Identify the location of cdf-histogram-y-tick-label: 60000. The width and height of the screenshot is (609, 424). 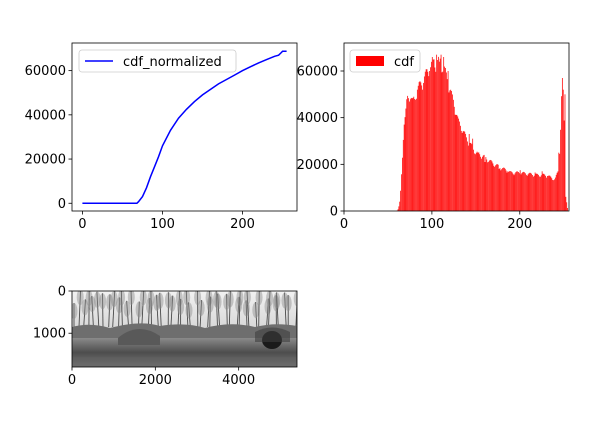
(317, 72).